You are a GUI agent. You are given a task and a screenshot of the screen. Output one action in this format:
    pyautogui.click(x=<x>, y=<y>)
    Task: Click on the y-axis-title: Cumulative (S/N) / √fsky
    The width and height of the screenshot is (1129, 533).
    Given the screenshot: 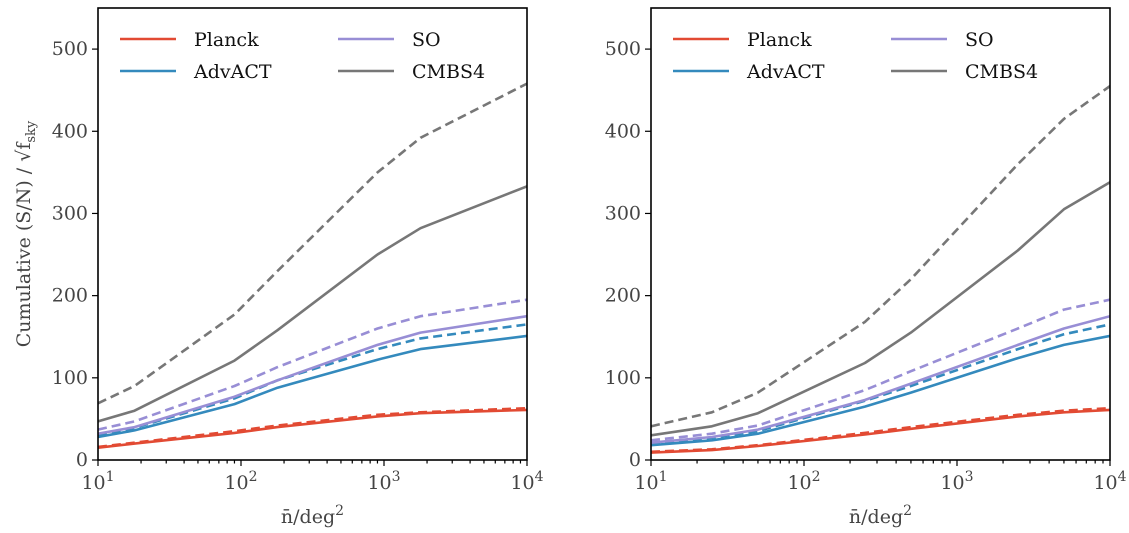 What is the action you would take?
    pyautogui.click(x=26, y=233)
    